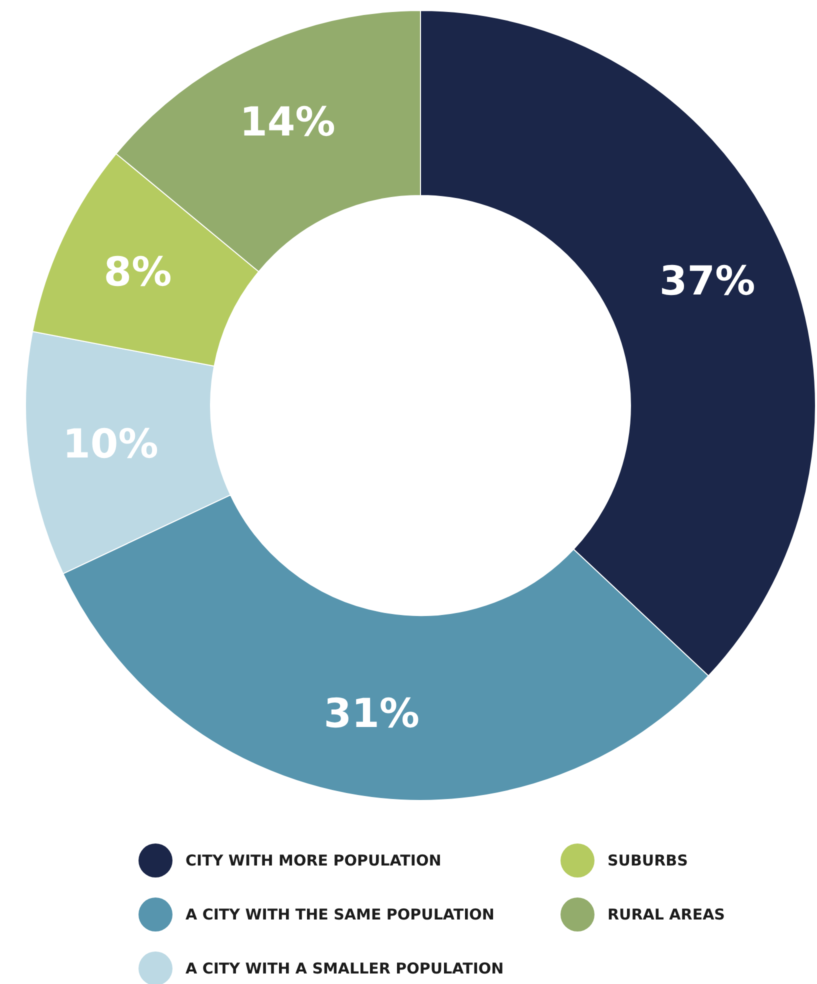 This screenshot has height=984, width=817. Describe the element at coordinates (110, 445) in the screenshot. I see `data-label: 10%` at that location.